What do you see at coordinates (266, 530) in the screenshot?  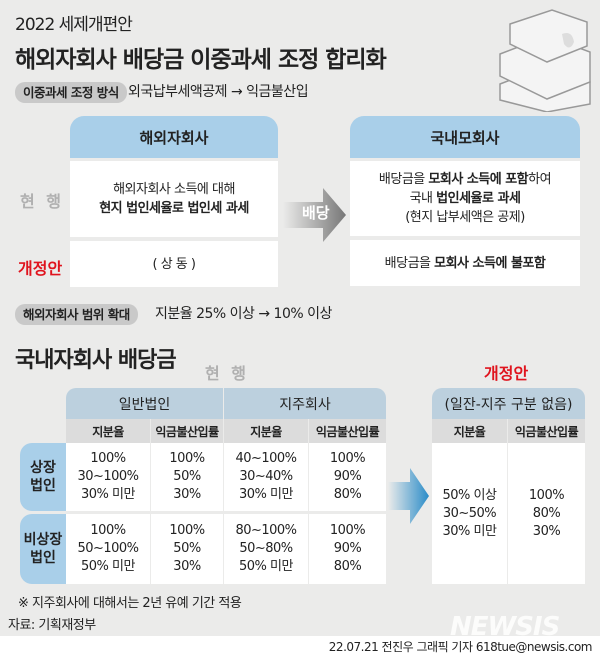 I see `cell-value: 80~100%` at bounding box center [266, 530].